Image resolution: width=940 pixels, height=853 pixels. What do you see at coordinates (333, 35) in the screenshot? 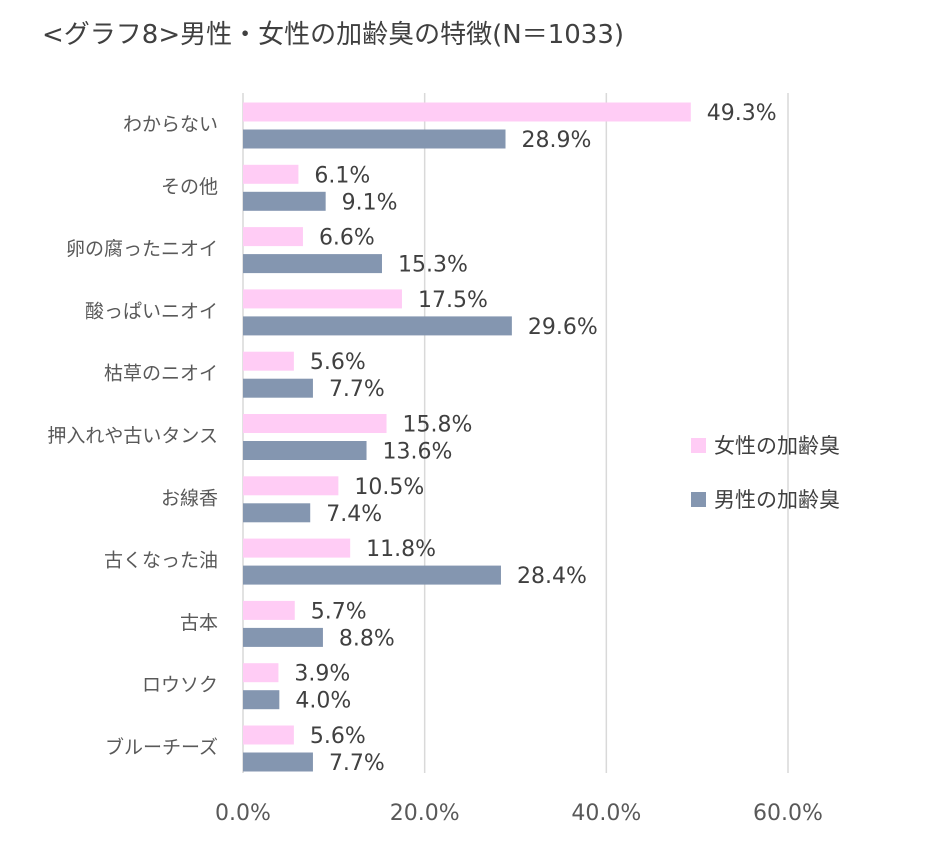
I see `chart-title: <グラフ8>男性・女性の加齢臭の特徴(N＝1033)` at bounding box center [333, 35].